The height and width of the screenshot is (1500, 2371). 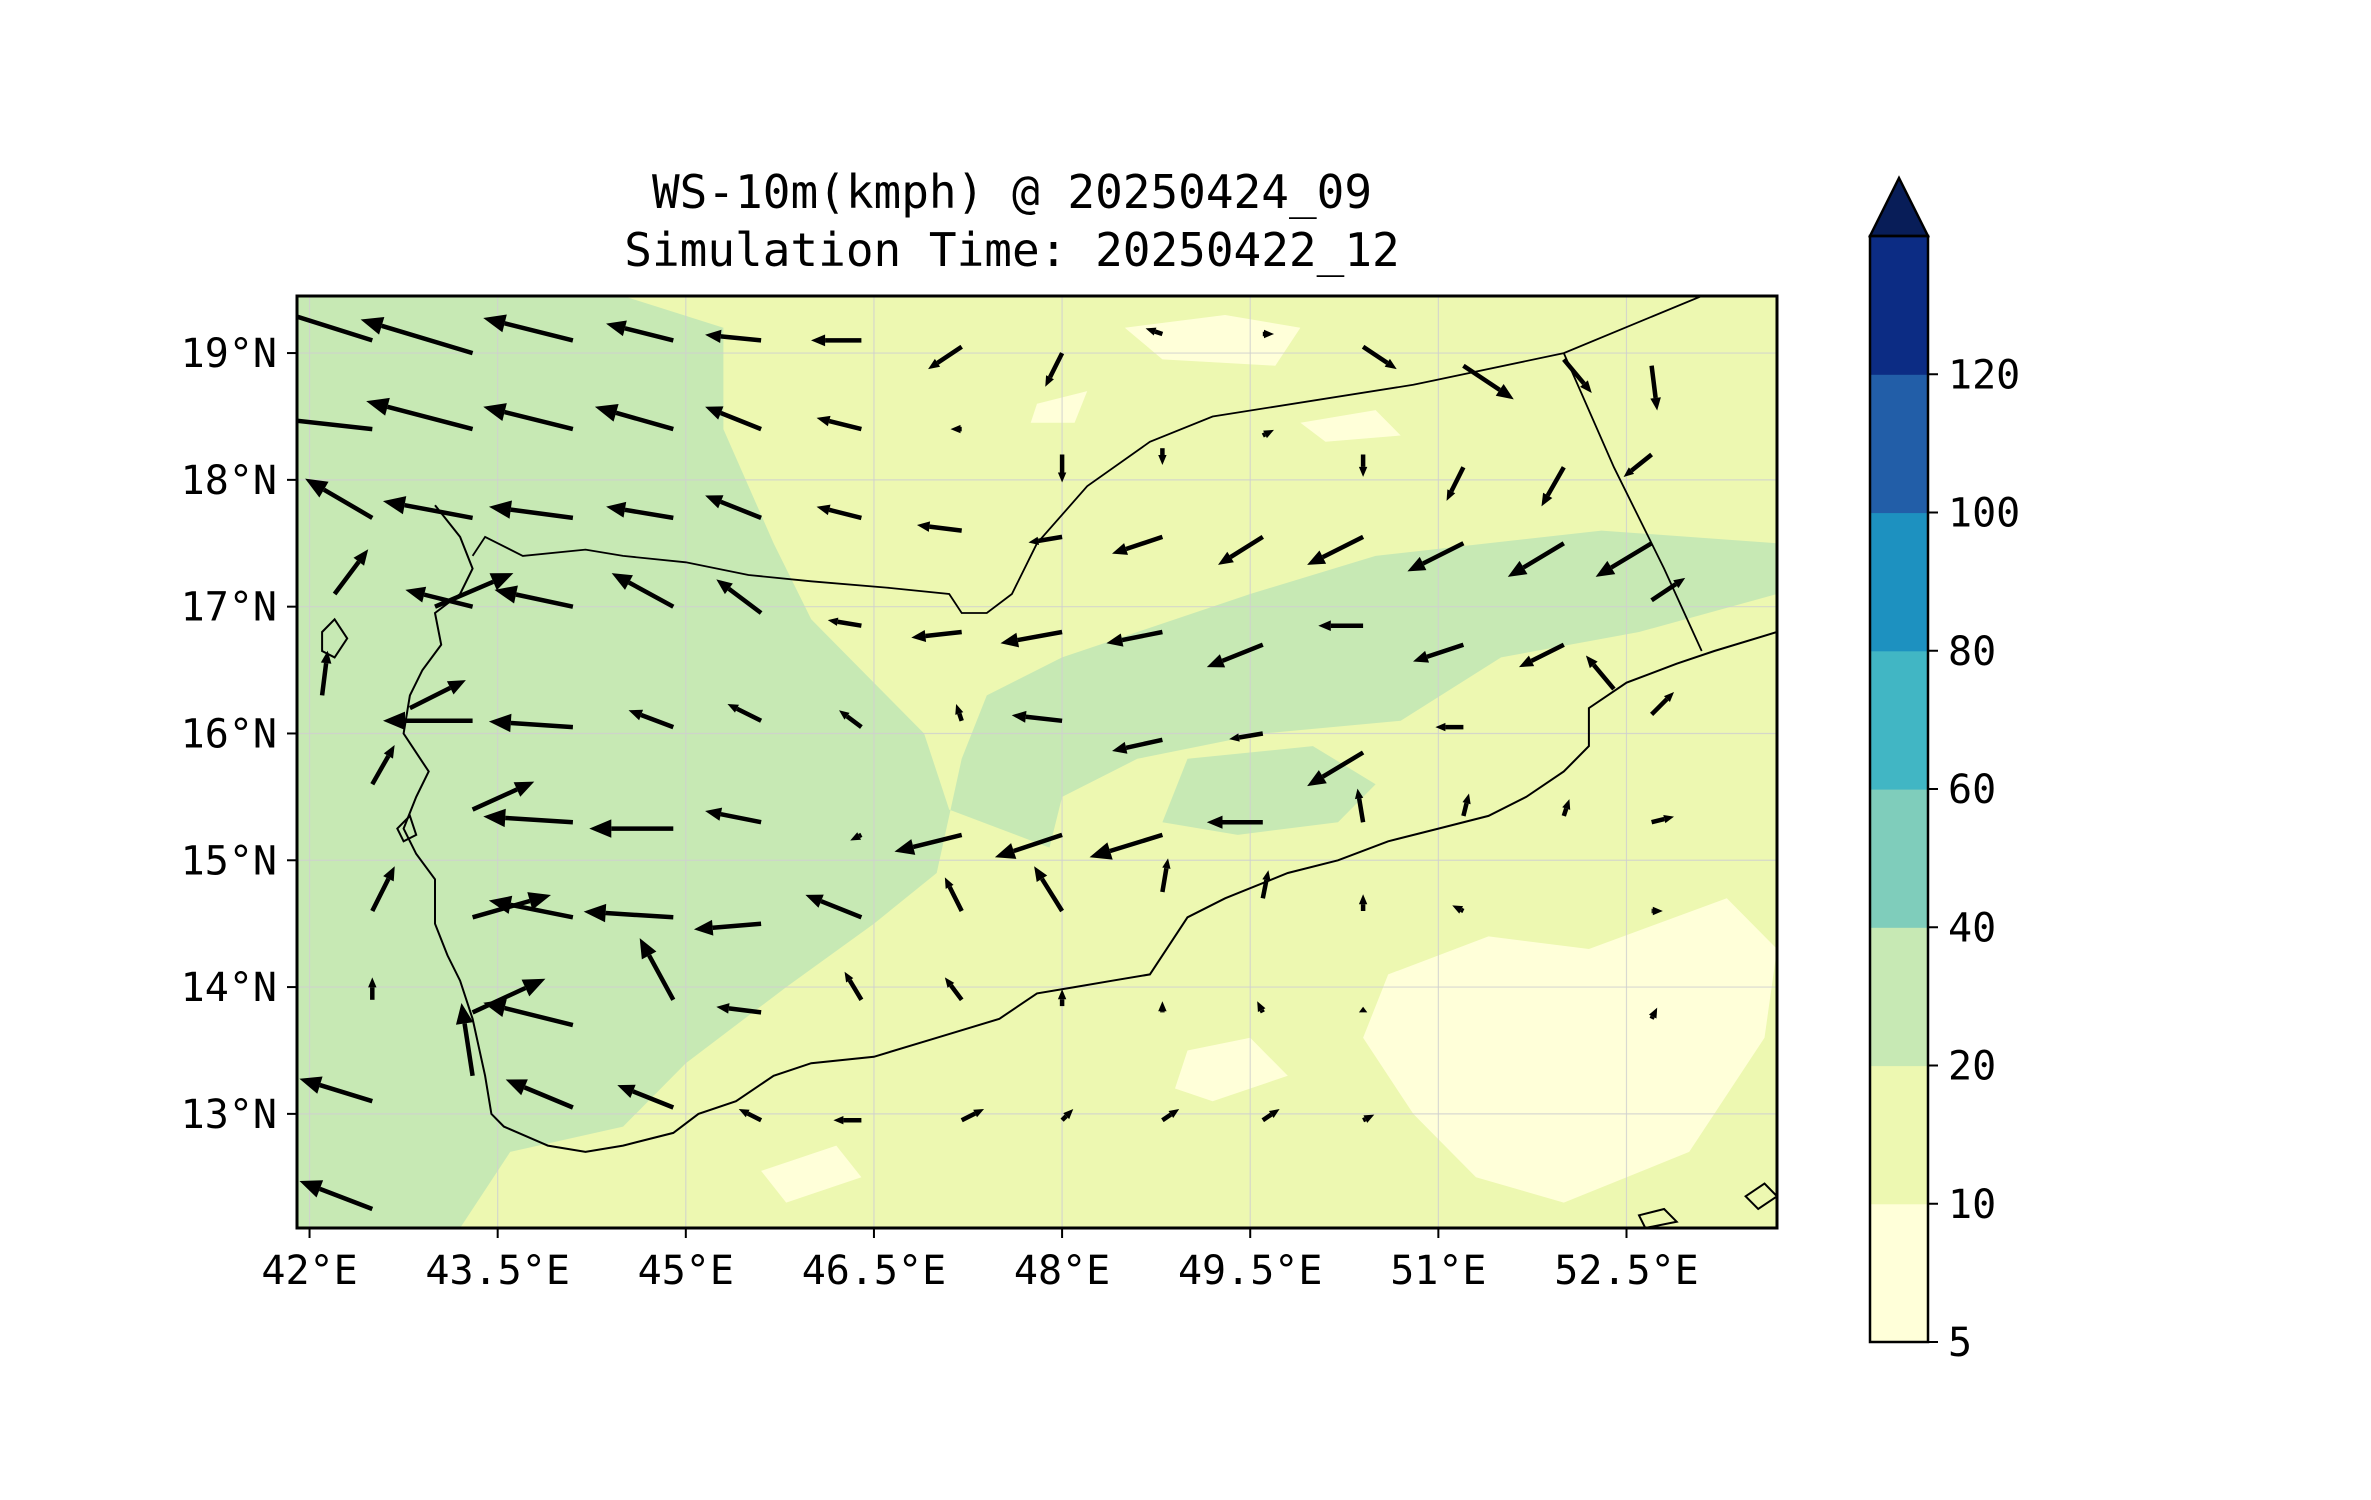 I want to click on colorbar-label: 60, so click(x=1972, y=790).